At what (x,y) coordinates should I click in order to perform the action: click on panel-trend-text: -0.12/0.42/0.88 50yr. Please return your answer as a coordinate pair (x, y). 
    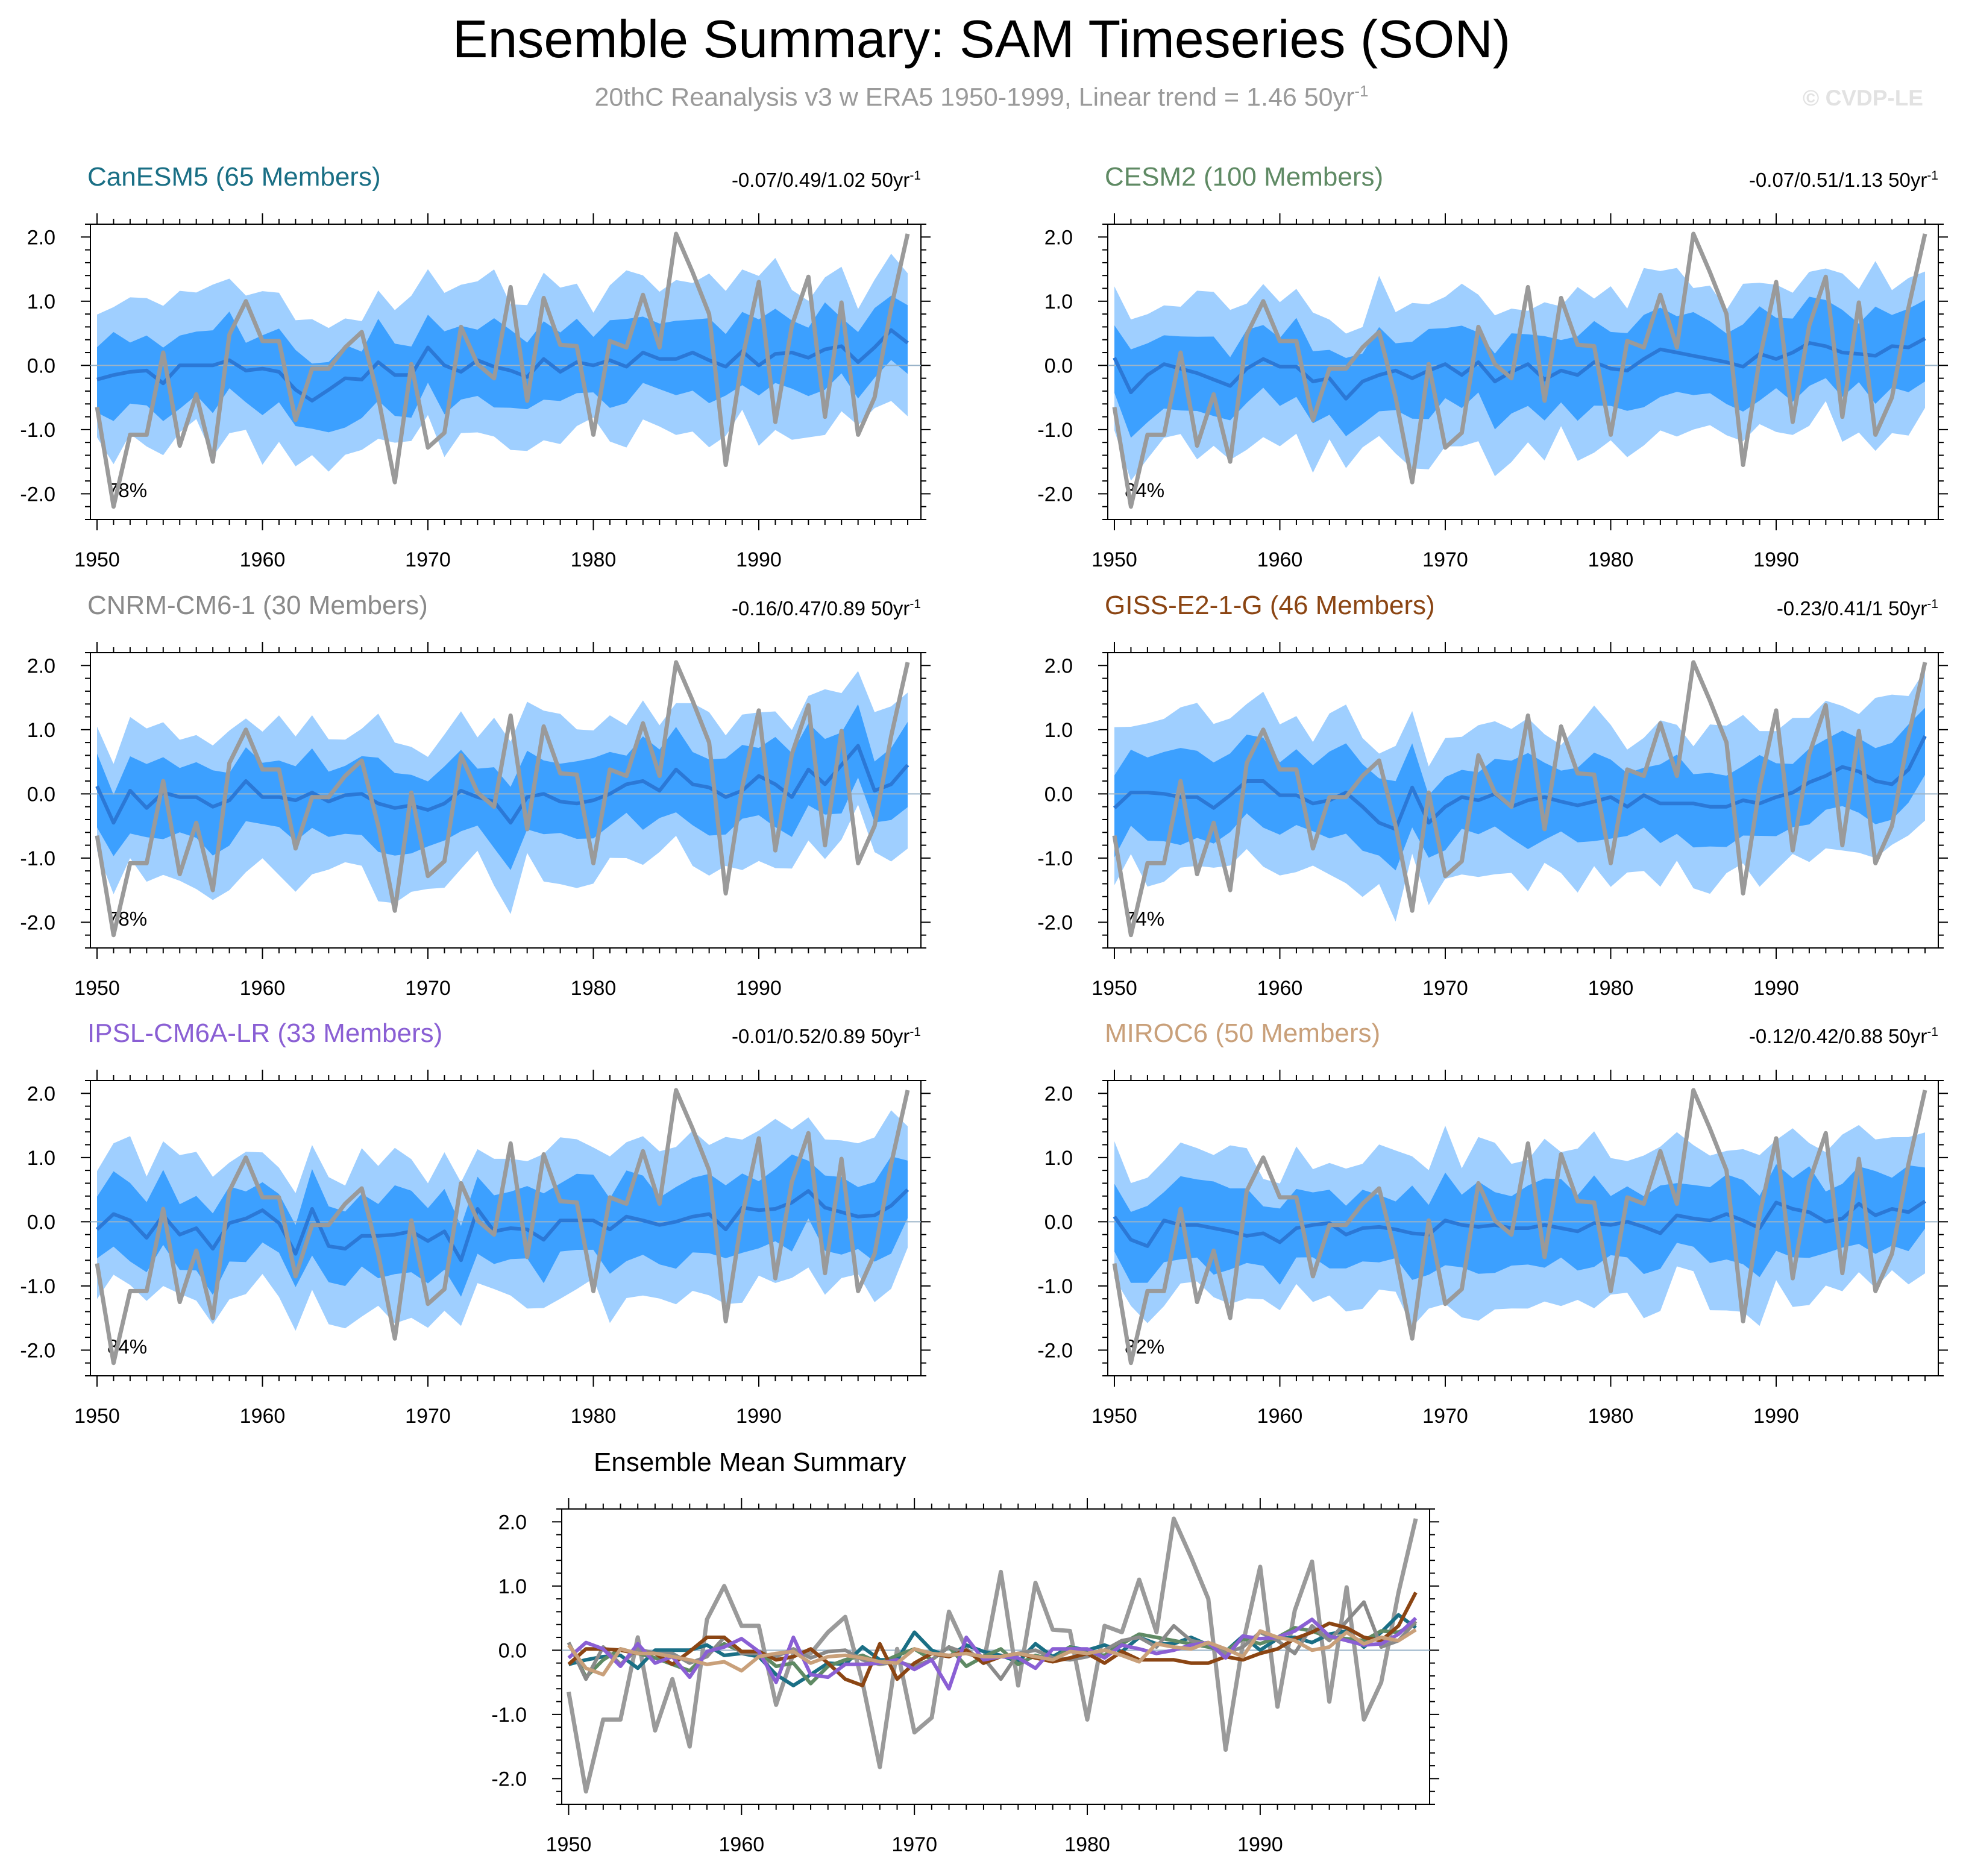
    Looking at the image, I should click on (1837, 1036).